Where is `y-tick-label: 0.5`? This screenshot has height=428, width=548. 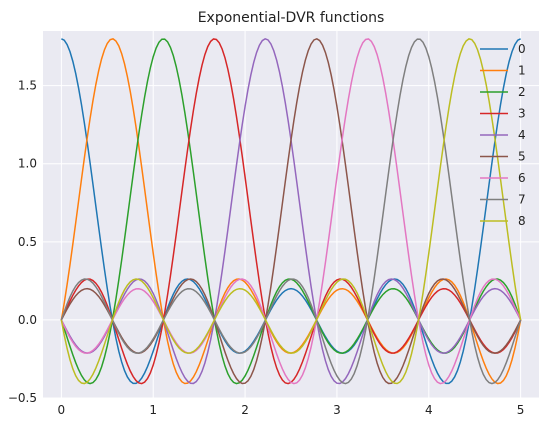 y-tick-label: 0.5 is located at coordinates (27, 242).